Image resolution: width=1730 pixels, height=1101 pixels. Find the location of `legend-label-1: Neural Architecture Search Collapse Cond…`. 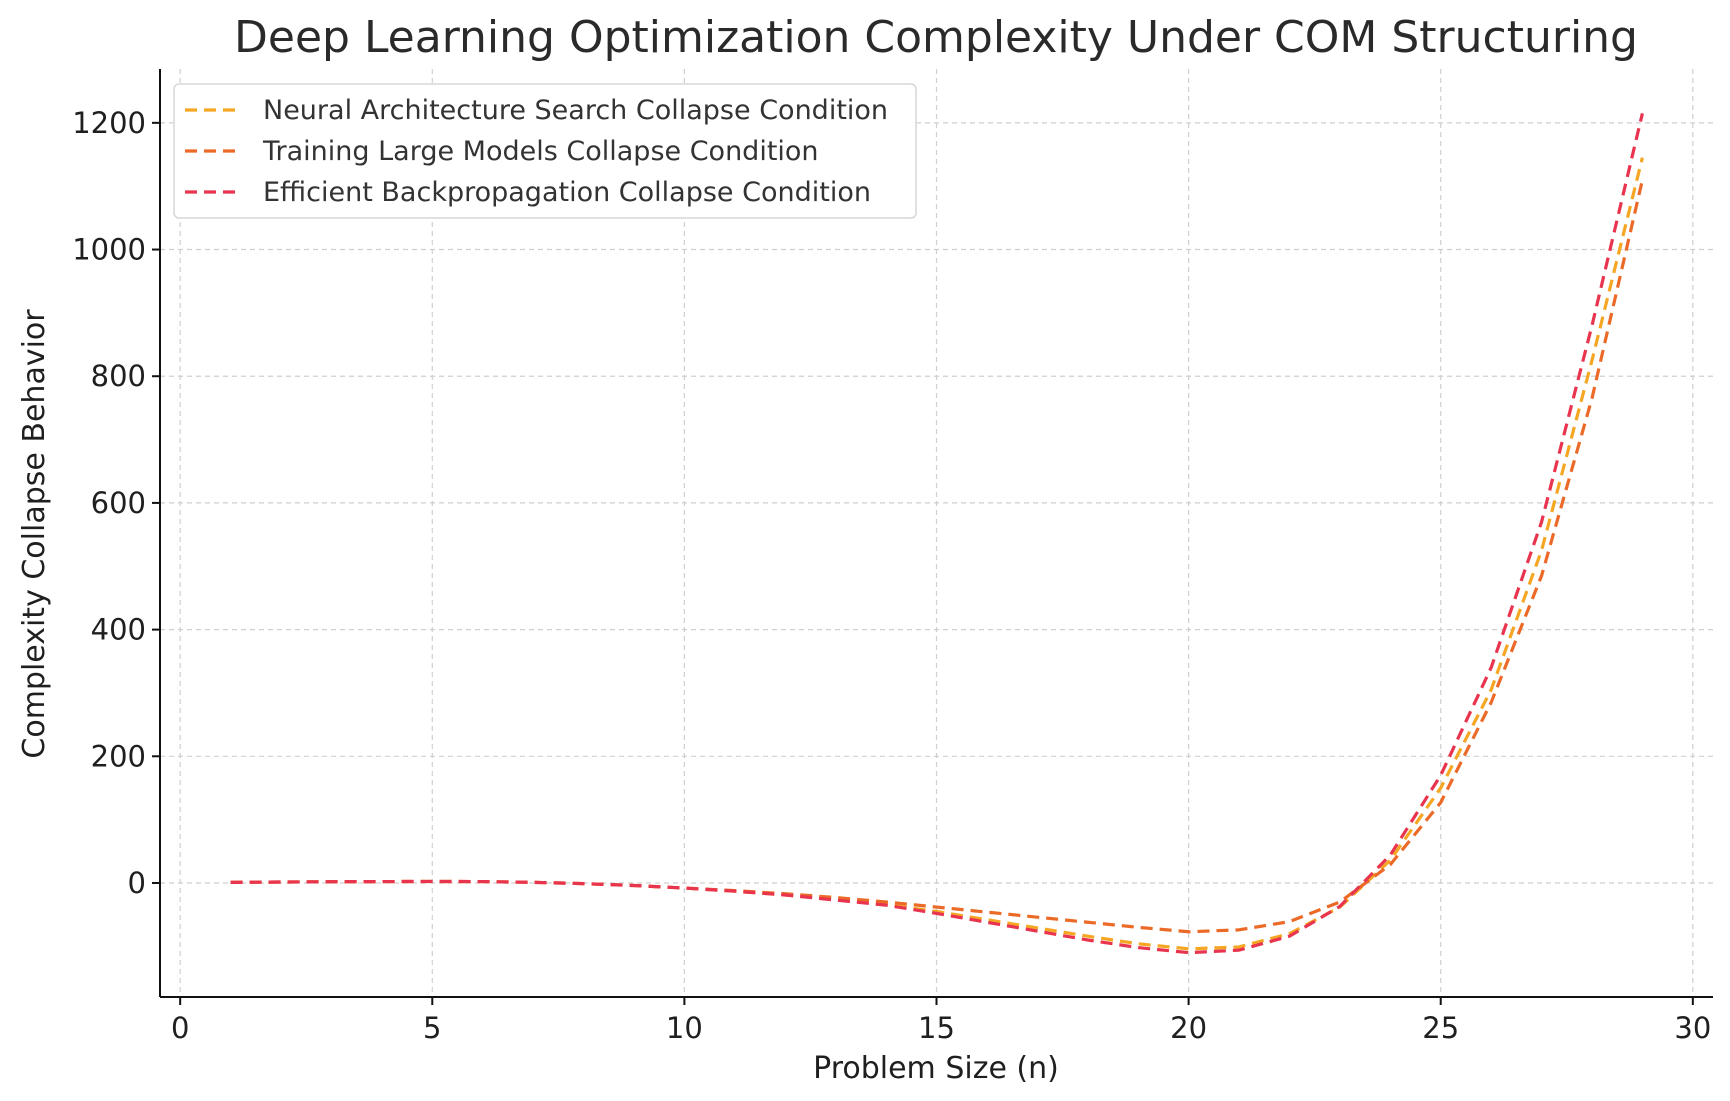

legend-label-1: Neural Architecture Search Collapse Cond… is located at coordinates (575, 110).